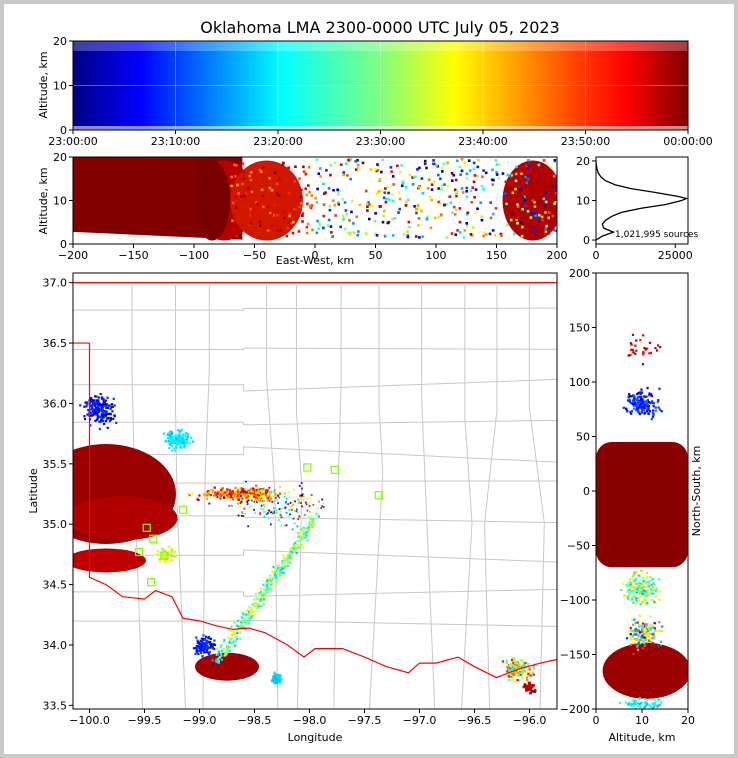  What do you see at coordinates (575, 600) in the screenshot?
I see `northsouth-tick-label: −100` at bounding box center [575, 600].